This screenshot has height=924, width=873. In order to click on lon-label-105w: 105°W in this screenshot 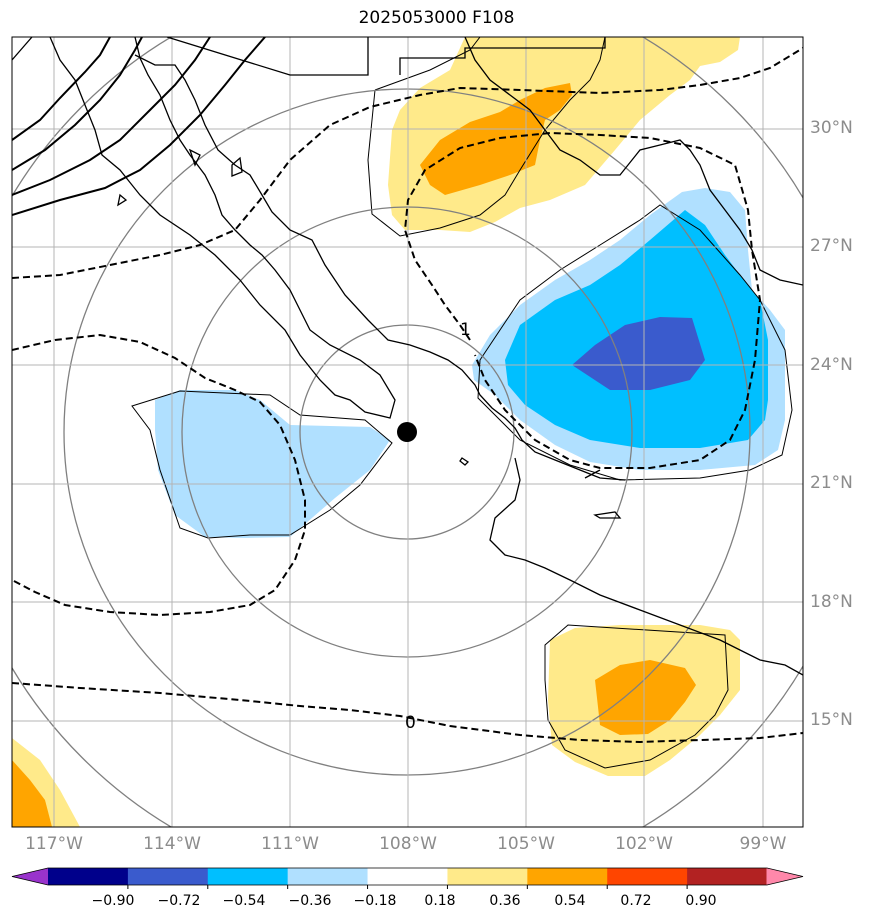, I will do `click(526, 844)`.